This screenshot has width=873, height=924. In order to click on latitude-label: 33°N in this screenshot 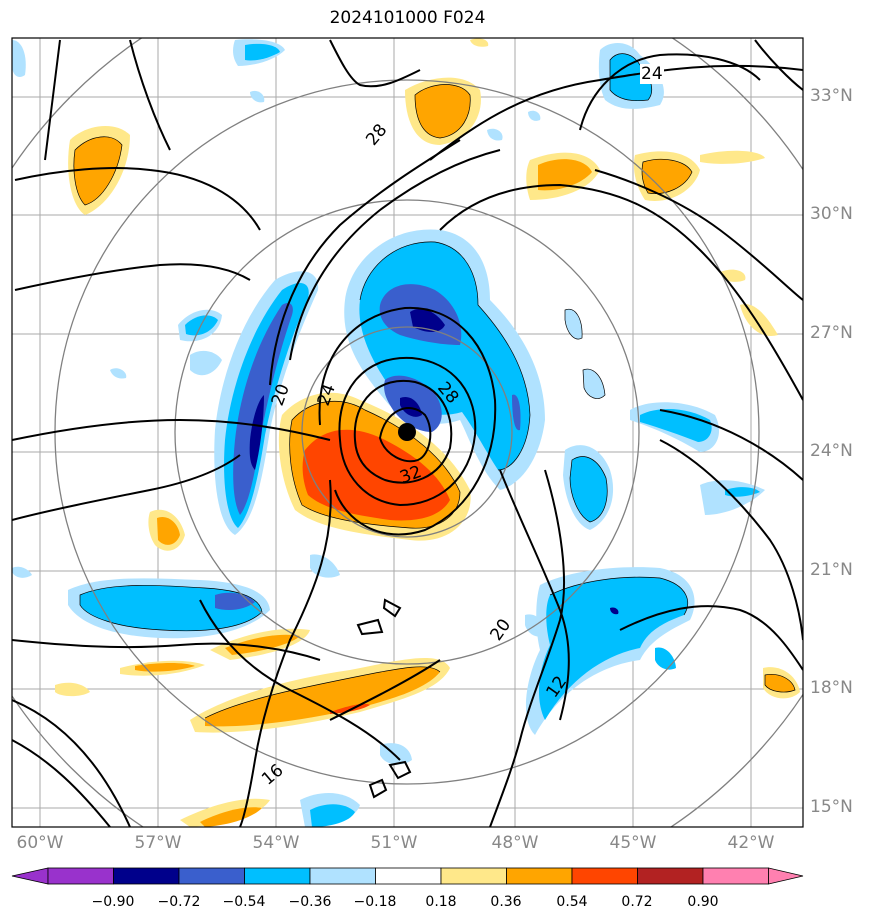, I will do `click(831, 96)`.